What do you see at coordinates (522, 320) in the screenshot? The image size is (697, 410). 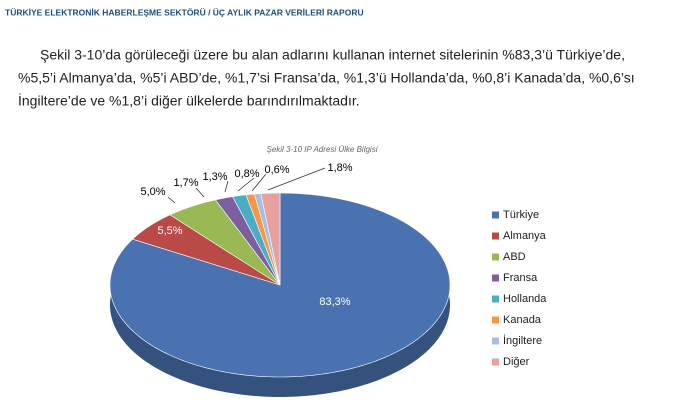 I see `legend-label: Kanada` at bounding box center [522, 320].